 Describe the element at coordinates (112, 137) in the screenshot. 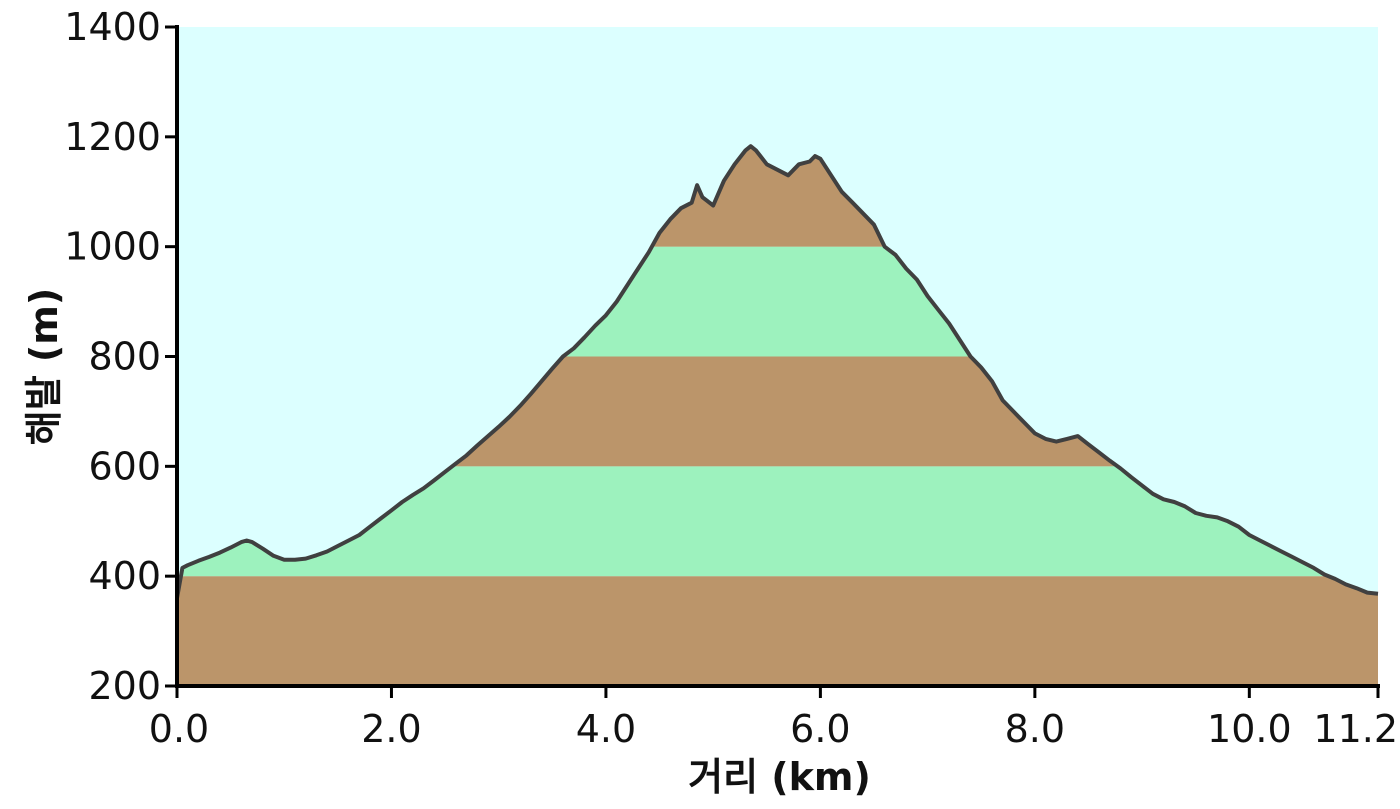

I see `y-tick-label: 1200` at that location.